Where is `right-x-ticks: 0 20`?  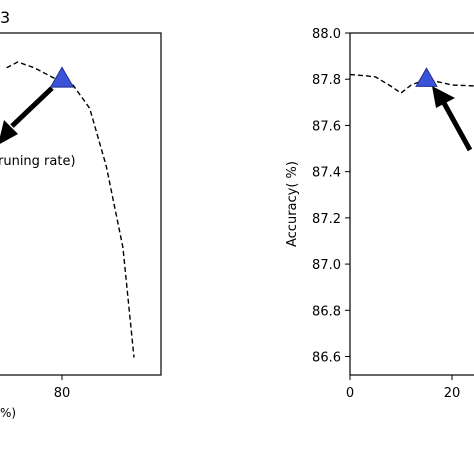 right-x-ticks: 0 20 is located at coordinates (403, 388).